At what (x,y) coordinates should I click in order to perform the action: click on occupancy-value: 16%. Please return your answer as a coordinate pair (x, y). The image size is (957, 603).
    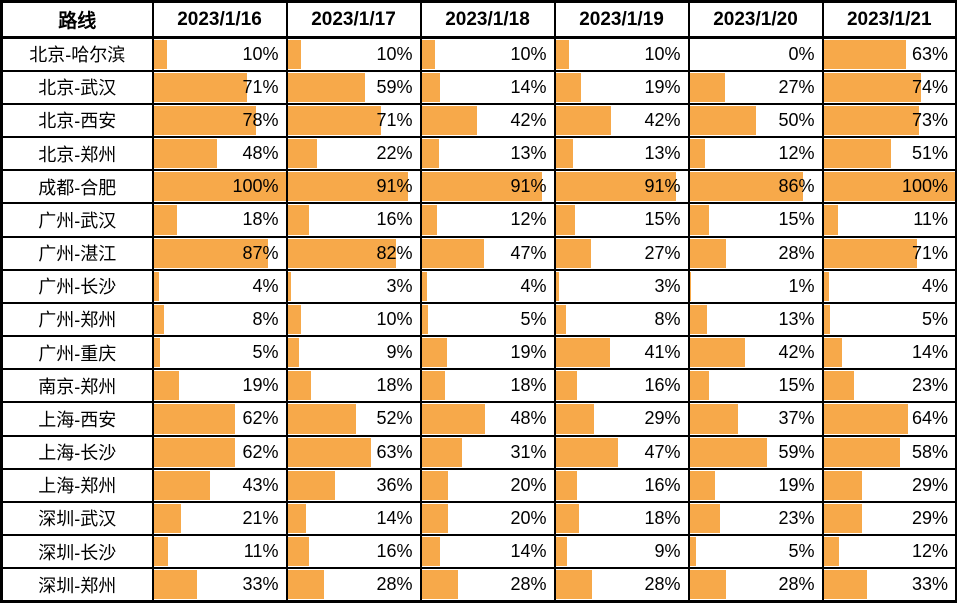
    Looking at the image, I should click on (662, 484).